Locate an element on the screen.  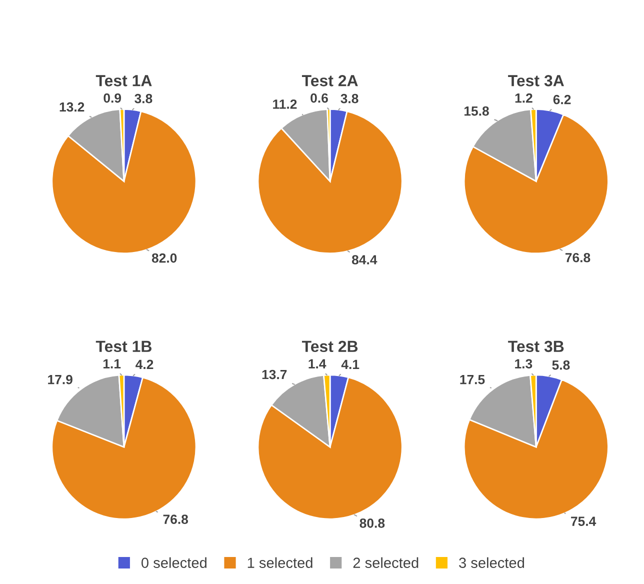
data-label: 4.2 is located at coordinates (145, 364).